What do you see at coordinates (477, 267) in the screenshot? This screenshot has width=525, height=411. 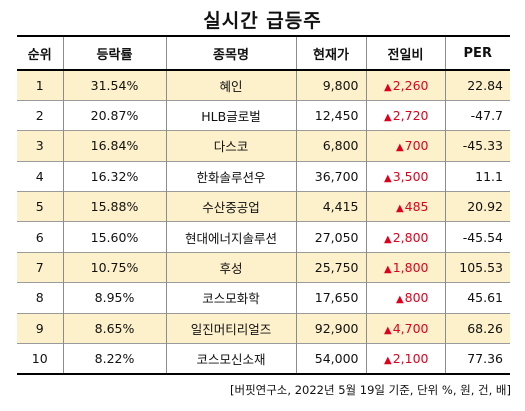 I see `per-cell: 105.53` at bounding box center [477, 267].